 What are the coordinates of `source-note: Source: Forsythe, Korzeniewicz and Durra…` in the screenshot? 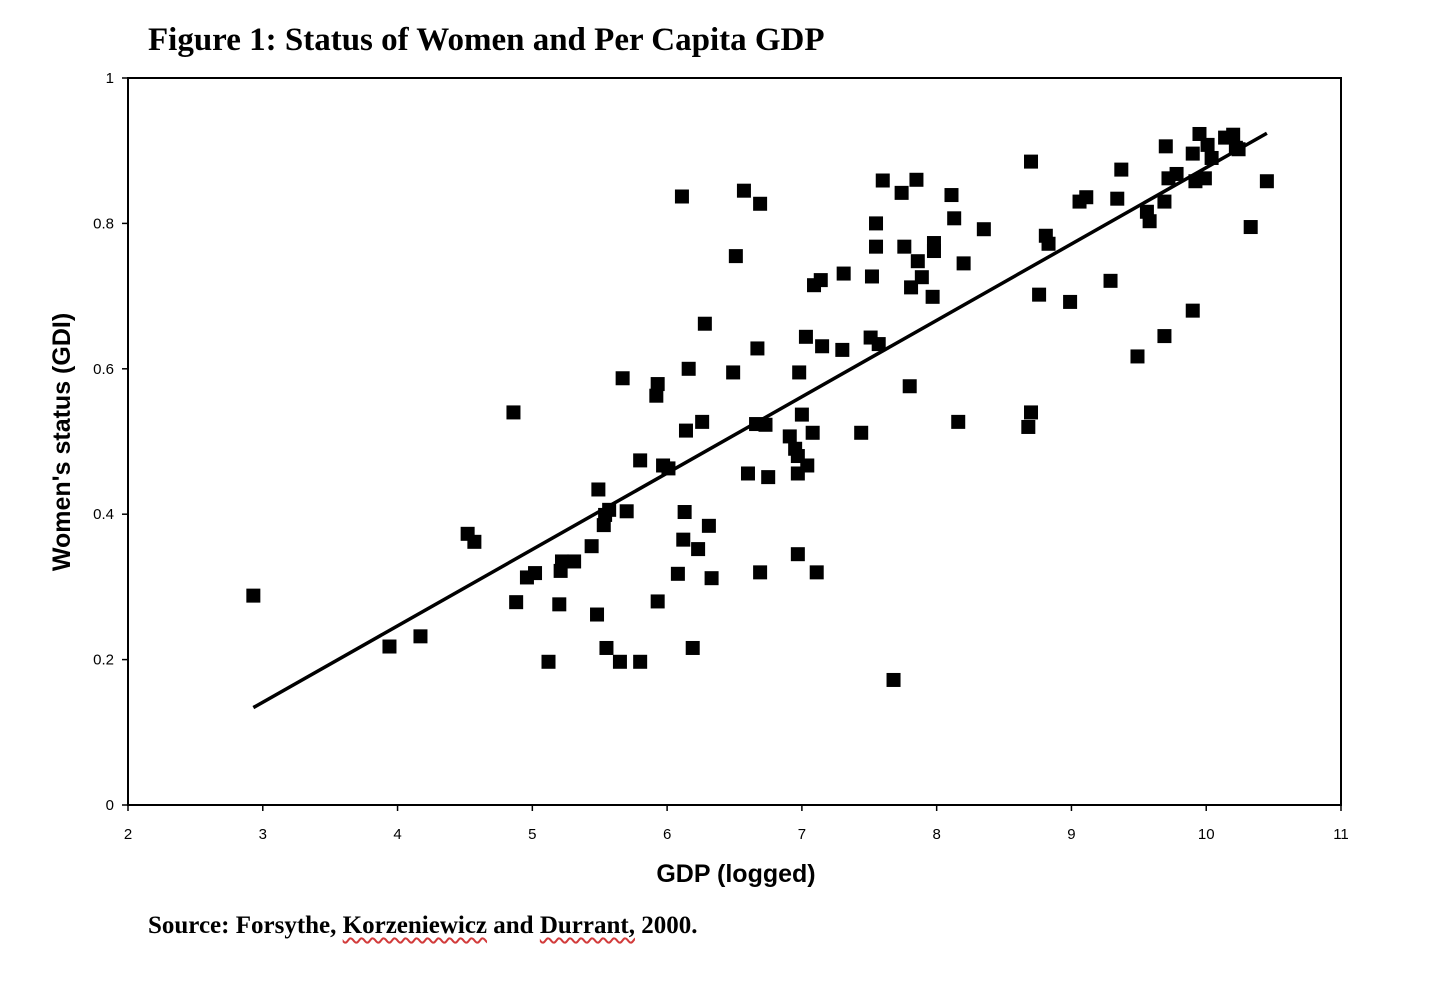 It's located at (422, 926).